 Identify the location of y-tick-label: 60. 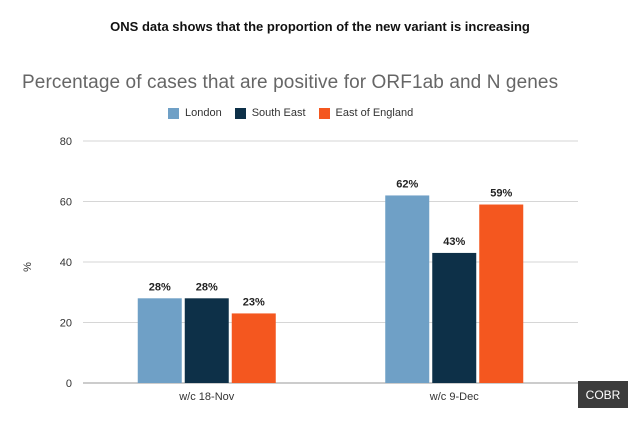
(66, 203).